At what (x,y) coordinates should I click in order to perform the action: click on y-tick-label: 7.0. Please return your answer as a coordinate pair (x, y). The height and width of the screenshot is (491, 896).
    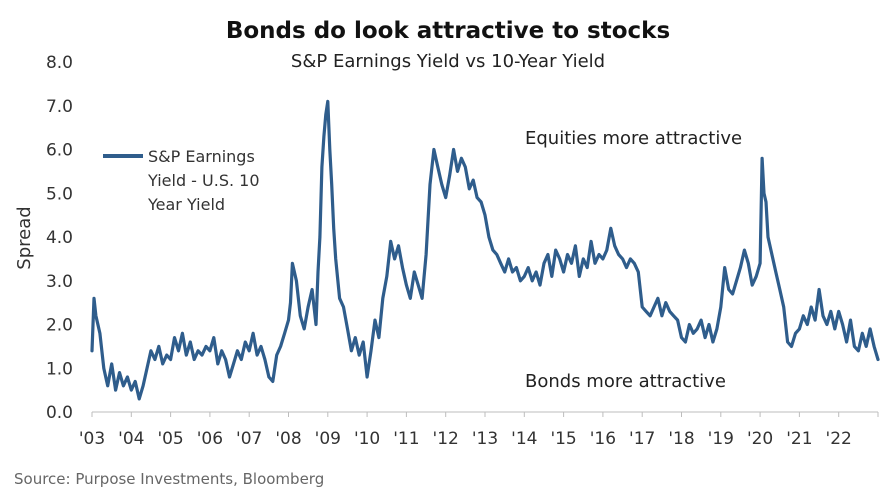
    Looking at the image, I should click on (59, 107).